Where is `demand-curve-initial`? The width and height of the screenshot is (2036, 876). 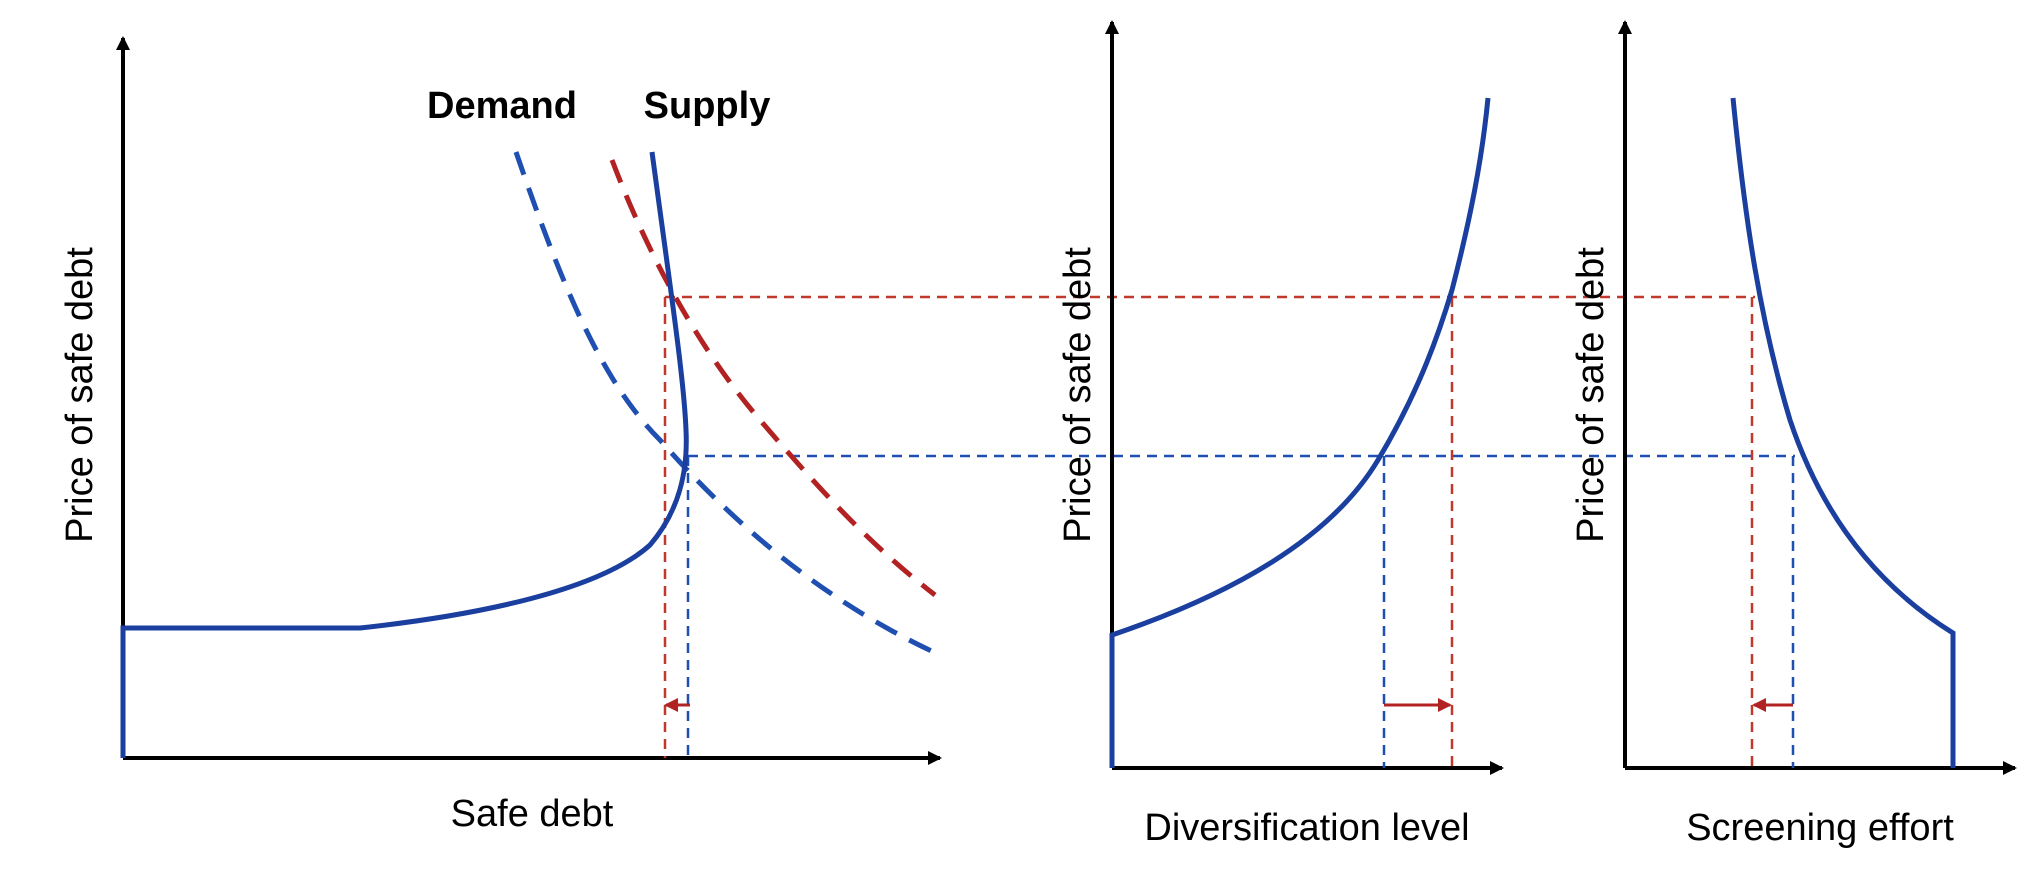
demand-curve-initial is located at coordinates (727, 404).